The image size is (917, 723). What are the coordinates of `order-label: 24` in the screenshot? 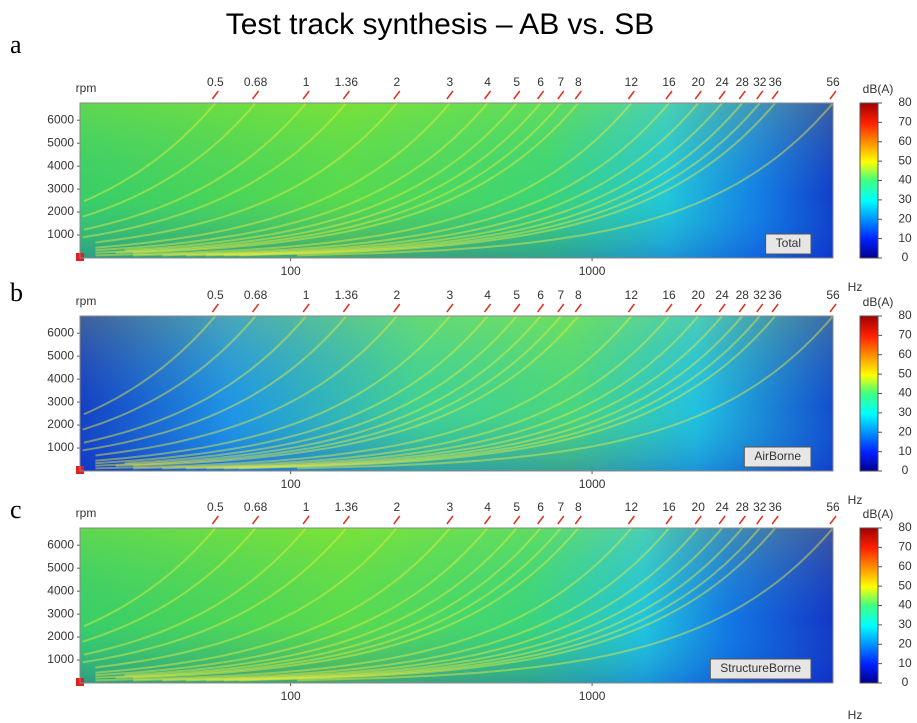 It's located at (722, 295).